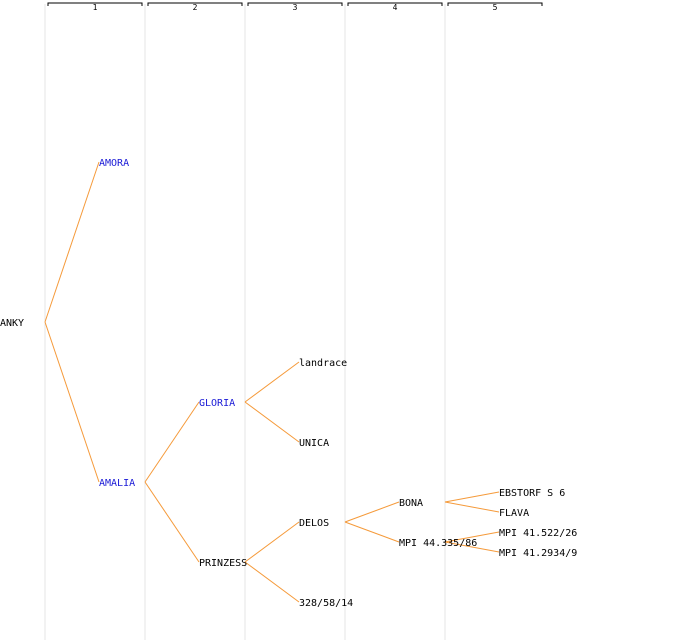  What do you see at coordinates (172, 442) in the screenshot?
I see `edge-amalia-gloria` at bounding box center [172, 442].